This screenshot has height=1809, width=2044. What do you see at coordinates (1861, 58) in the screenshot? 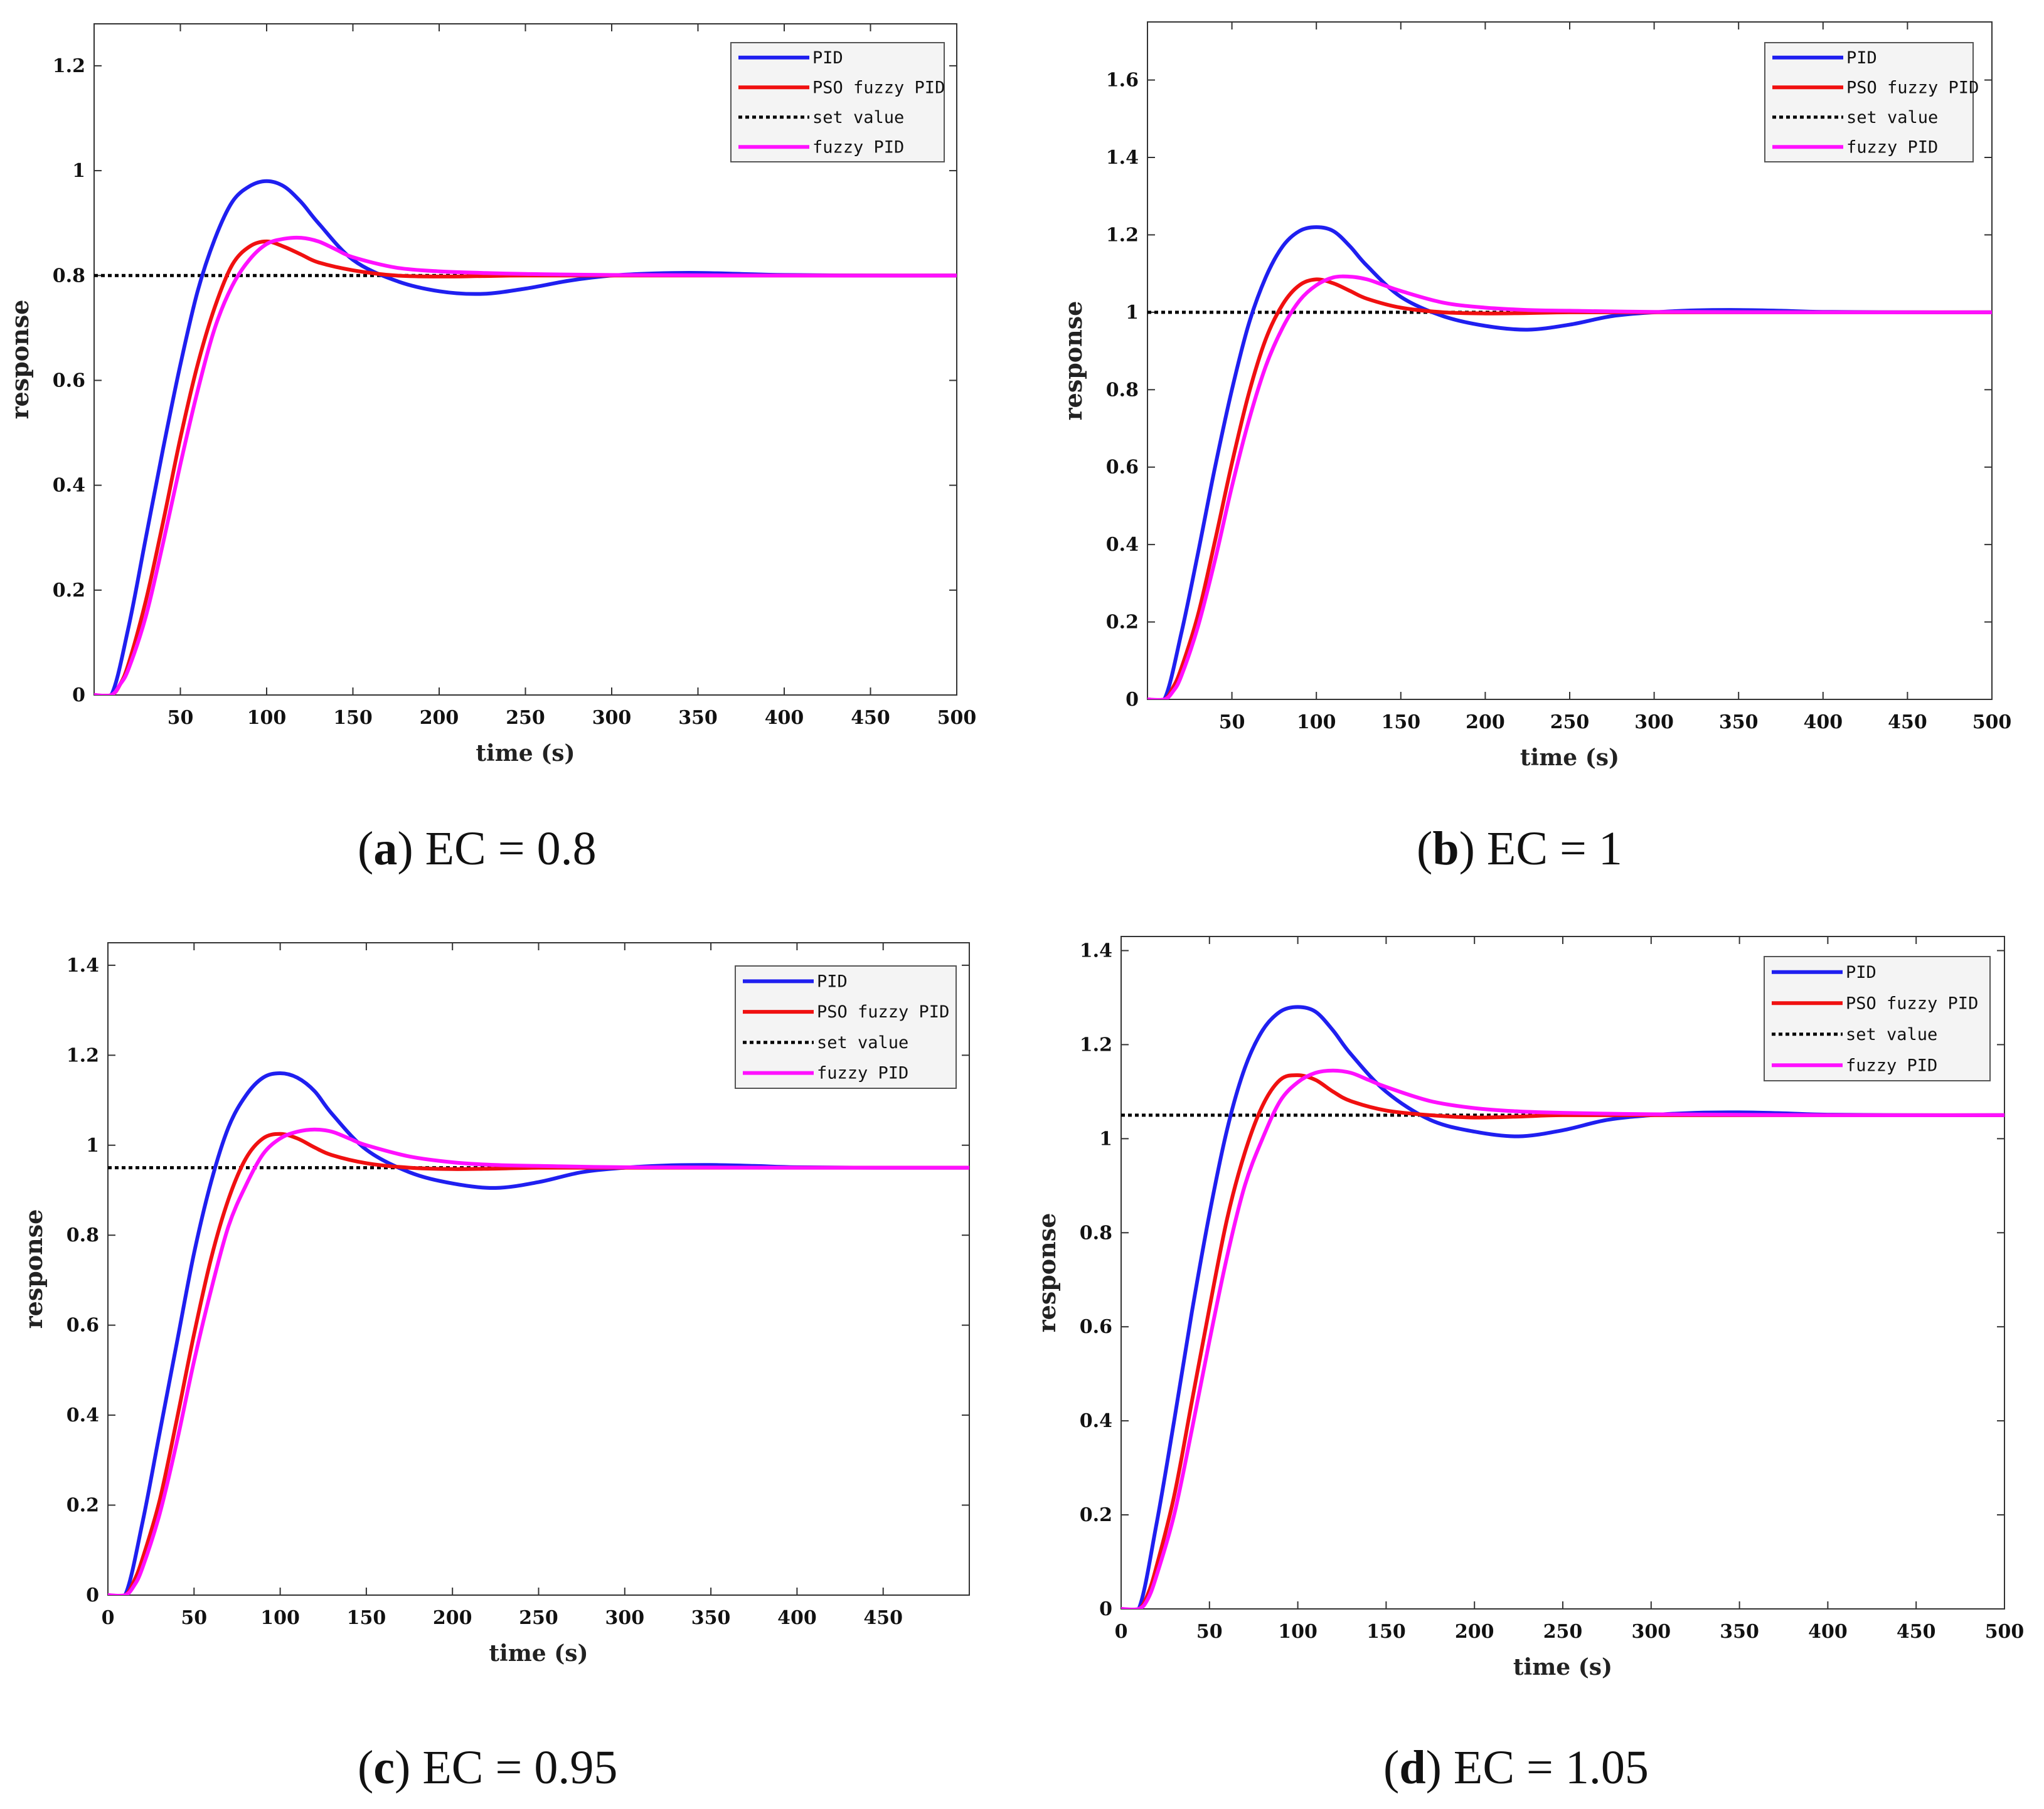
I see `legend-label-pid-b: PID` at bounding box center [1861, 58].